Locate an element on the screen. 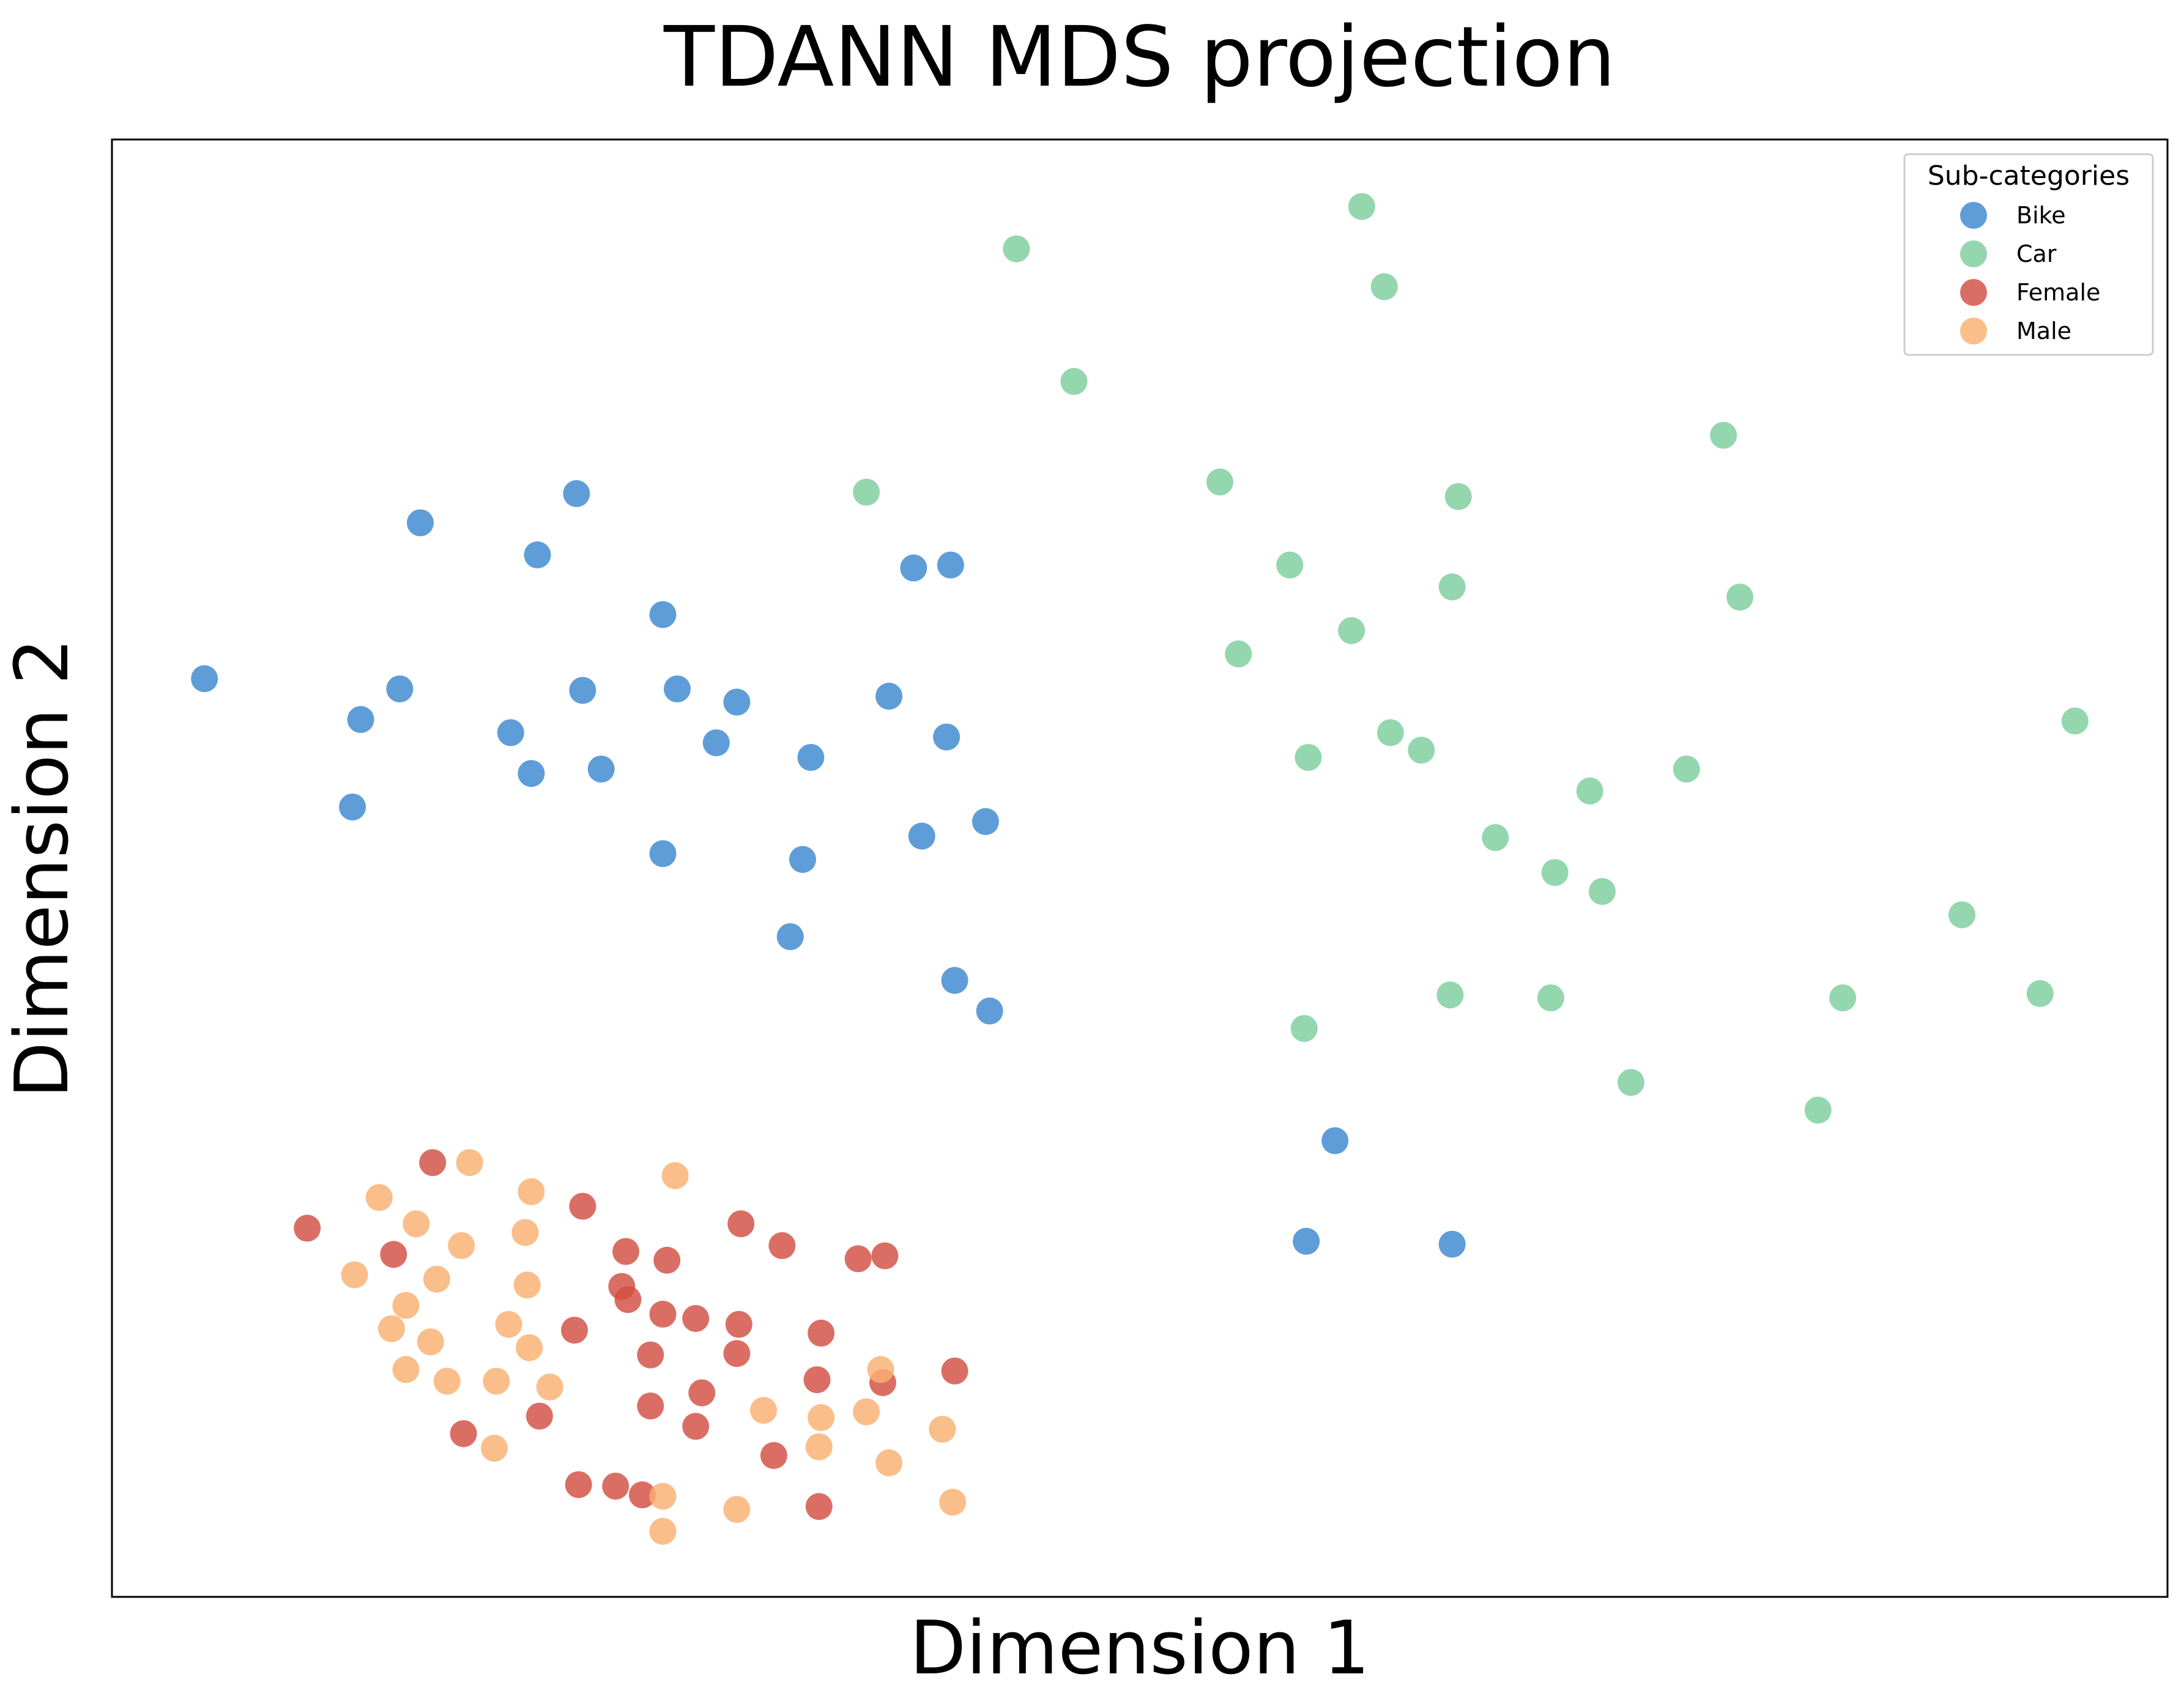 Image resolution: width=2184 pixels, height=1707 pixels. legend: Sub-categories Bike Car Female Male is located at coordinates (2028, 254).